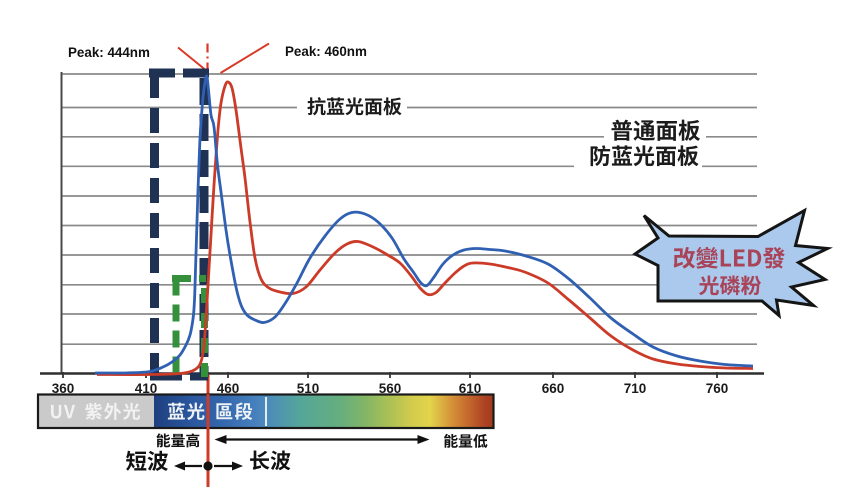 The width and height of the screenshot is (856, 499). I want to click on svg-text: 560, so click(390, 388).